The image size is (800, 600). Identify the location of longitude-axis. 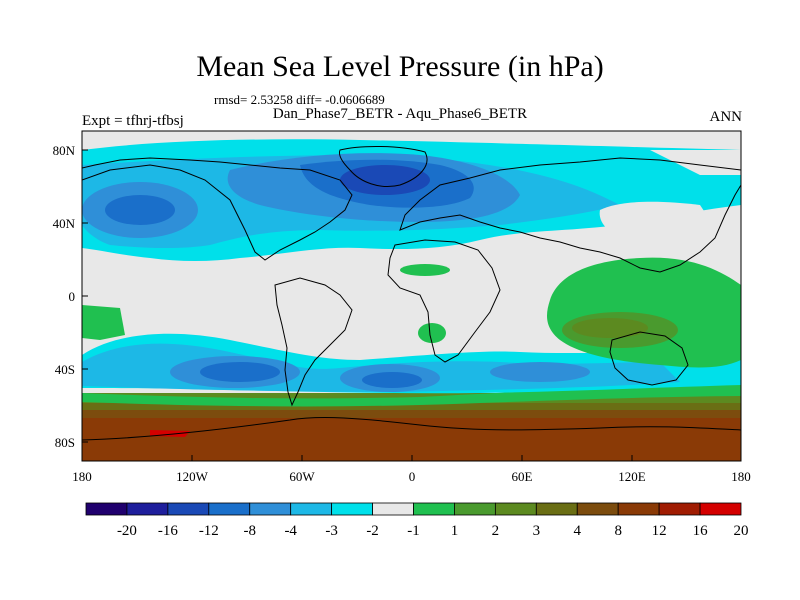
(412, 458).